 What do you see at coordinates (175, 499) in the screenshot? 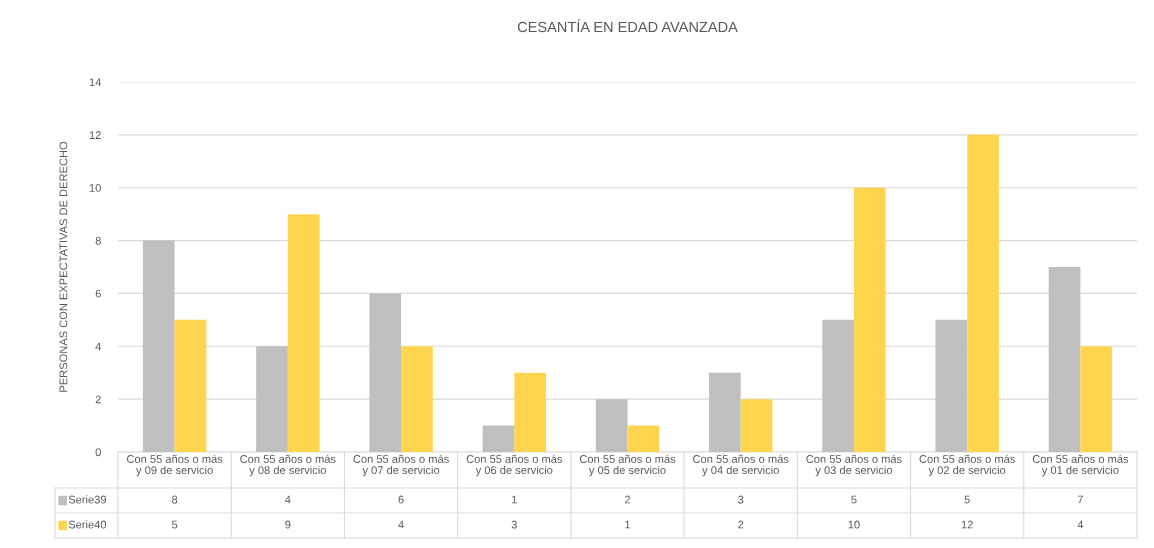
I see `data-label: 8` at bounding box center [175, 499].